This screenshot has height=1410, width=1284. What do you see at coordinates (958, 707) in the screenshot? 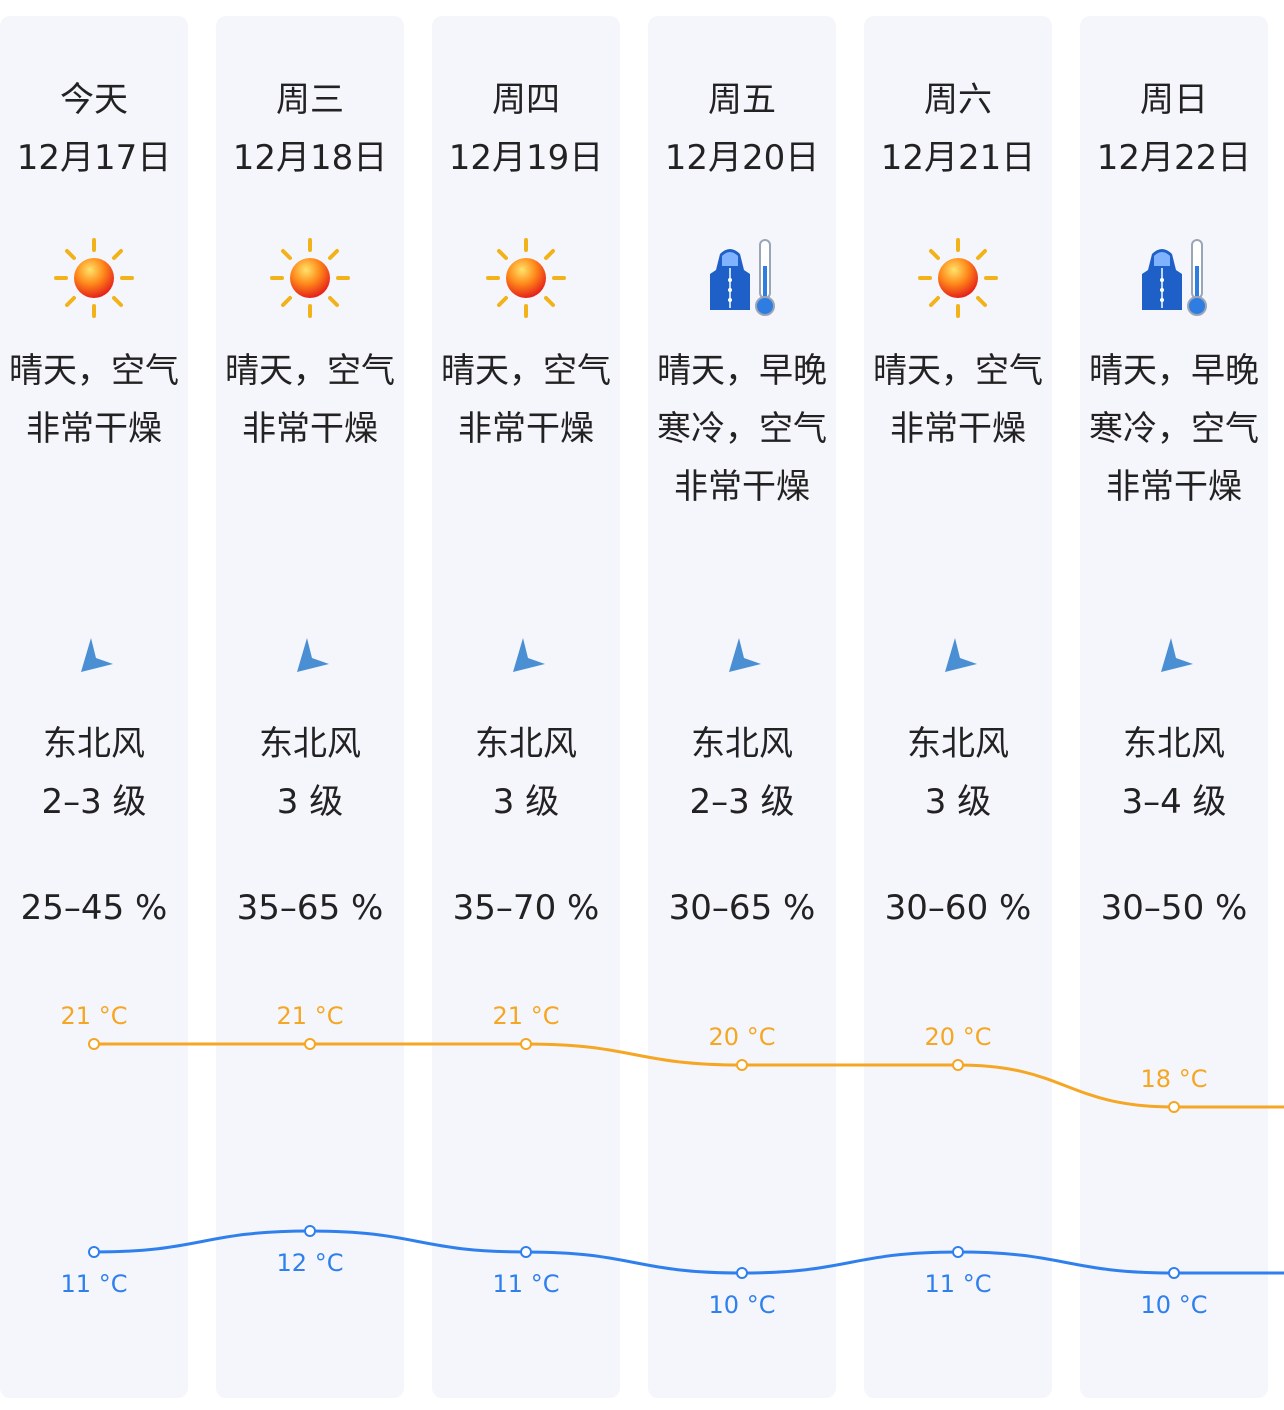
I see `forecast-day-column: 周六 12月21日 晴天，空气非常干燥东北风 3 级 30–60 %` at bounding box center [958, 707].